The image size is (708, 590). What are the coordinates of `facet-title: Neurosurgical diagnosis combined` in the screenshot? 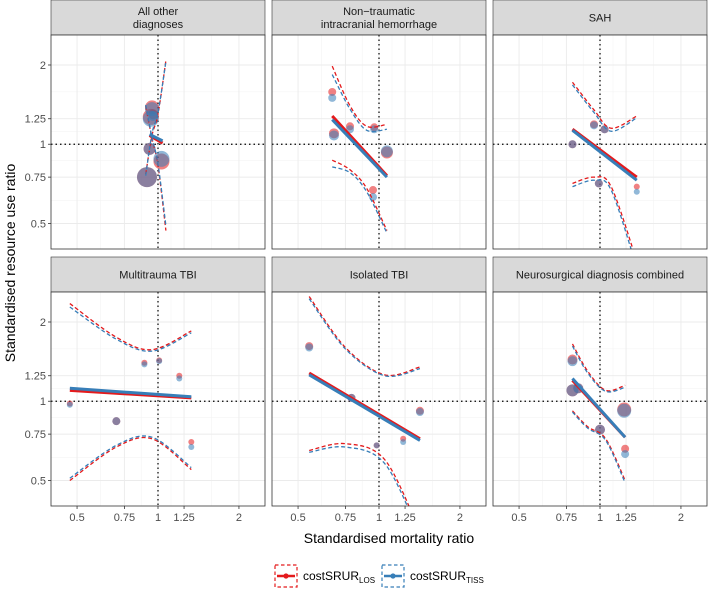 It's located at (600, 276).